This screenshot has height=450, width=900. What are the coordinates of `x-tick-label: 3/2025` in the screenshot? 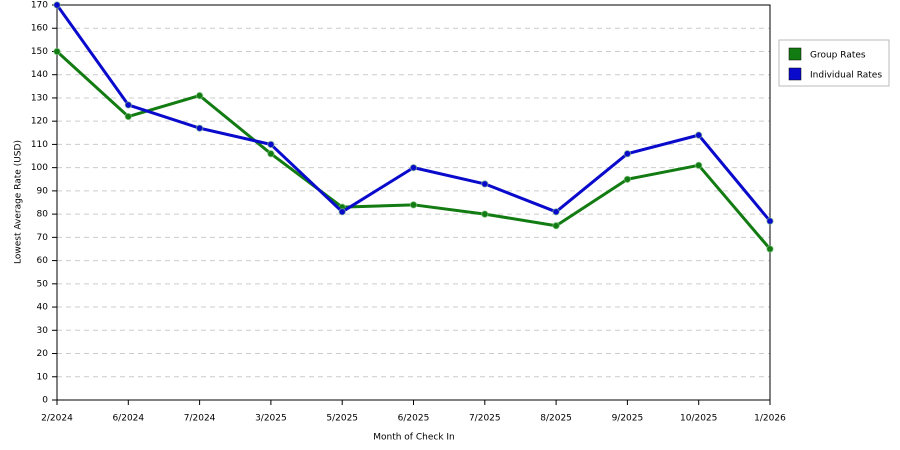 It's located at (271, 419).